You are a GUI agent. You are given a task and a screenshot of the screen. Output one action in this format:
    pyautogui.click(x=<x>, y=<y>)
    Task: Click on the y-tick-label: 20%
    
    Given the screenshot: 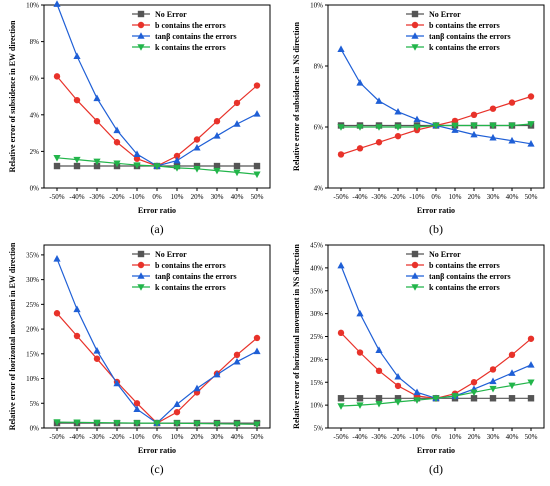 What is the action you would take?
    pyautogui.click(x=32, y=330)
    